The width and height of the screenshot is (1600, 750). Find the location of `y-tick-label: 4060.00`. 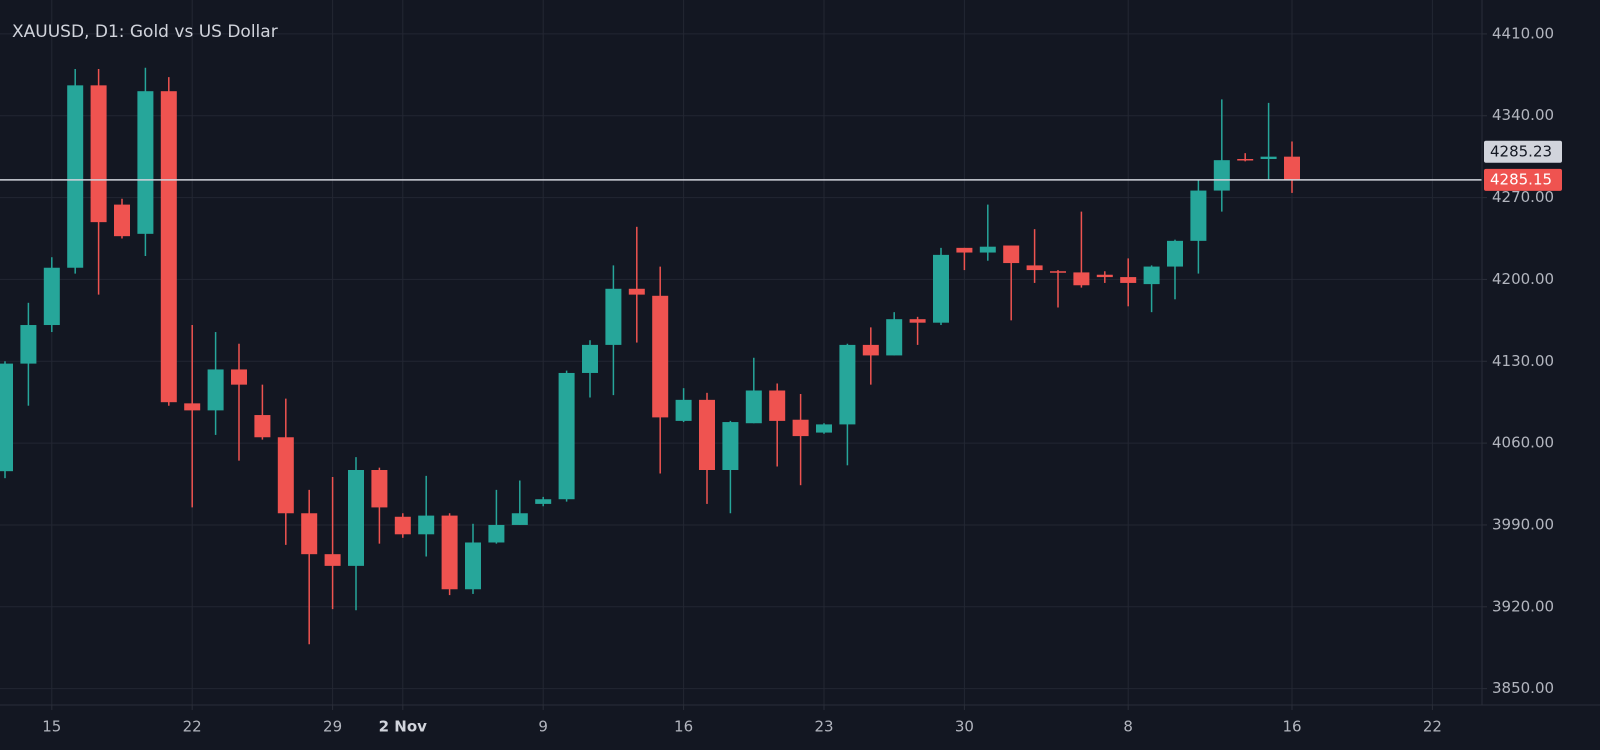

y-tick-label: 4060.00 is located at coordinates (1523, 443).